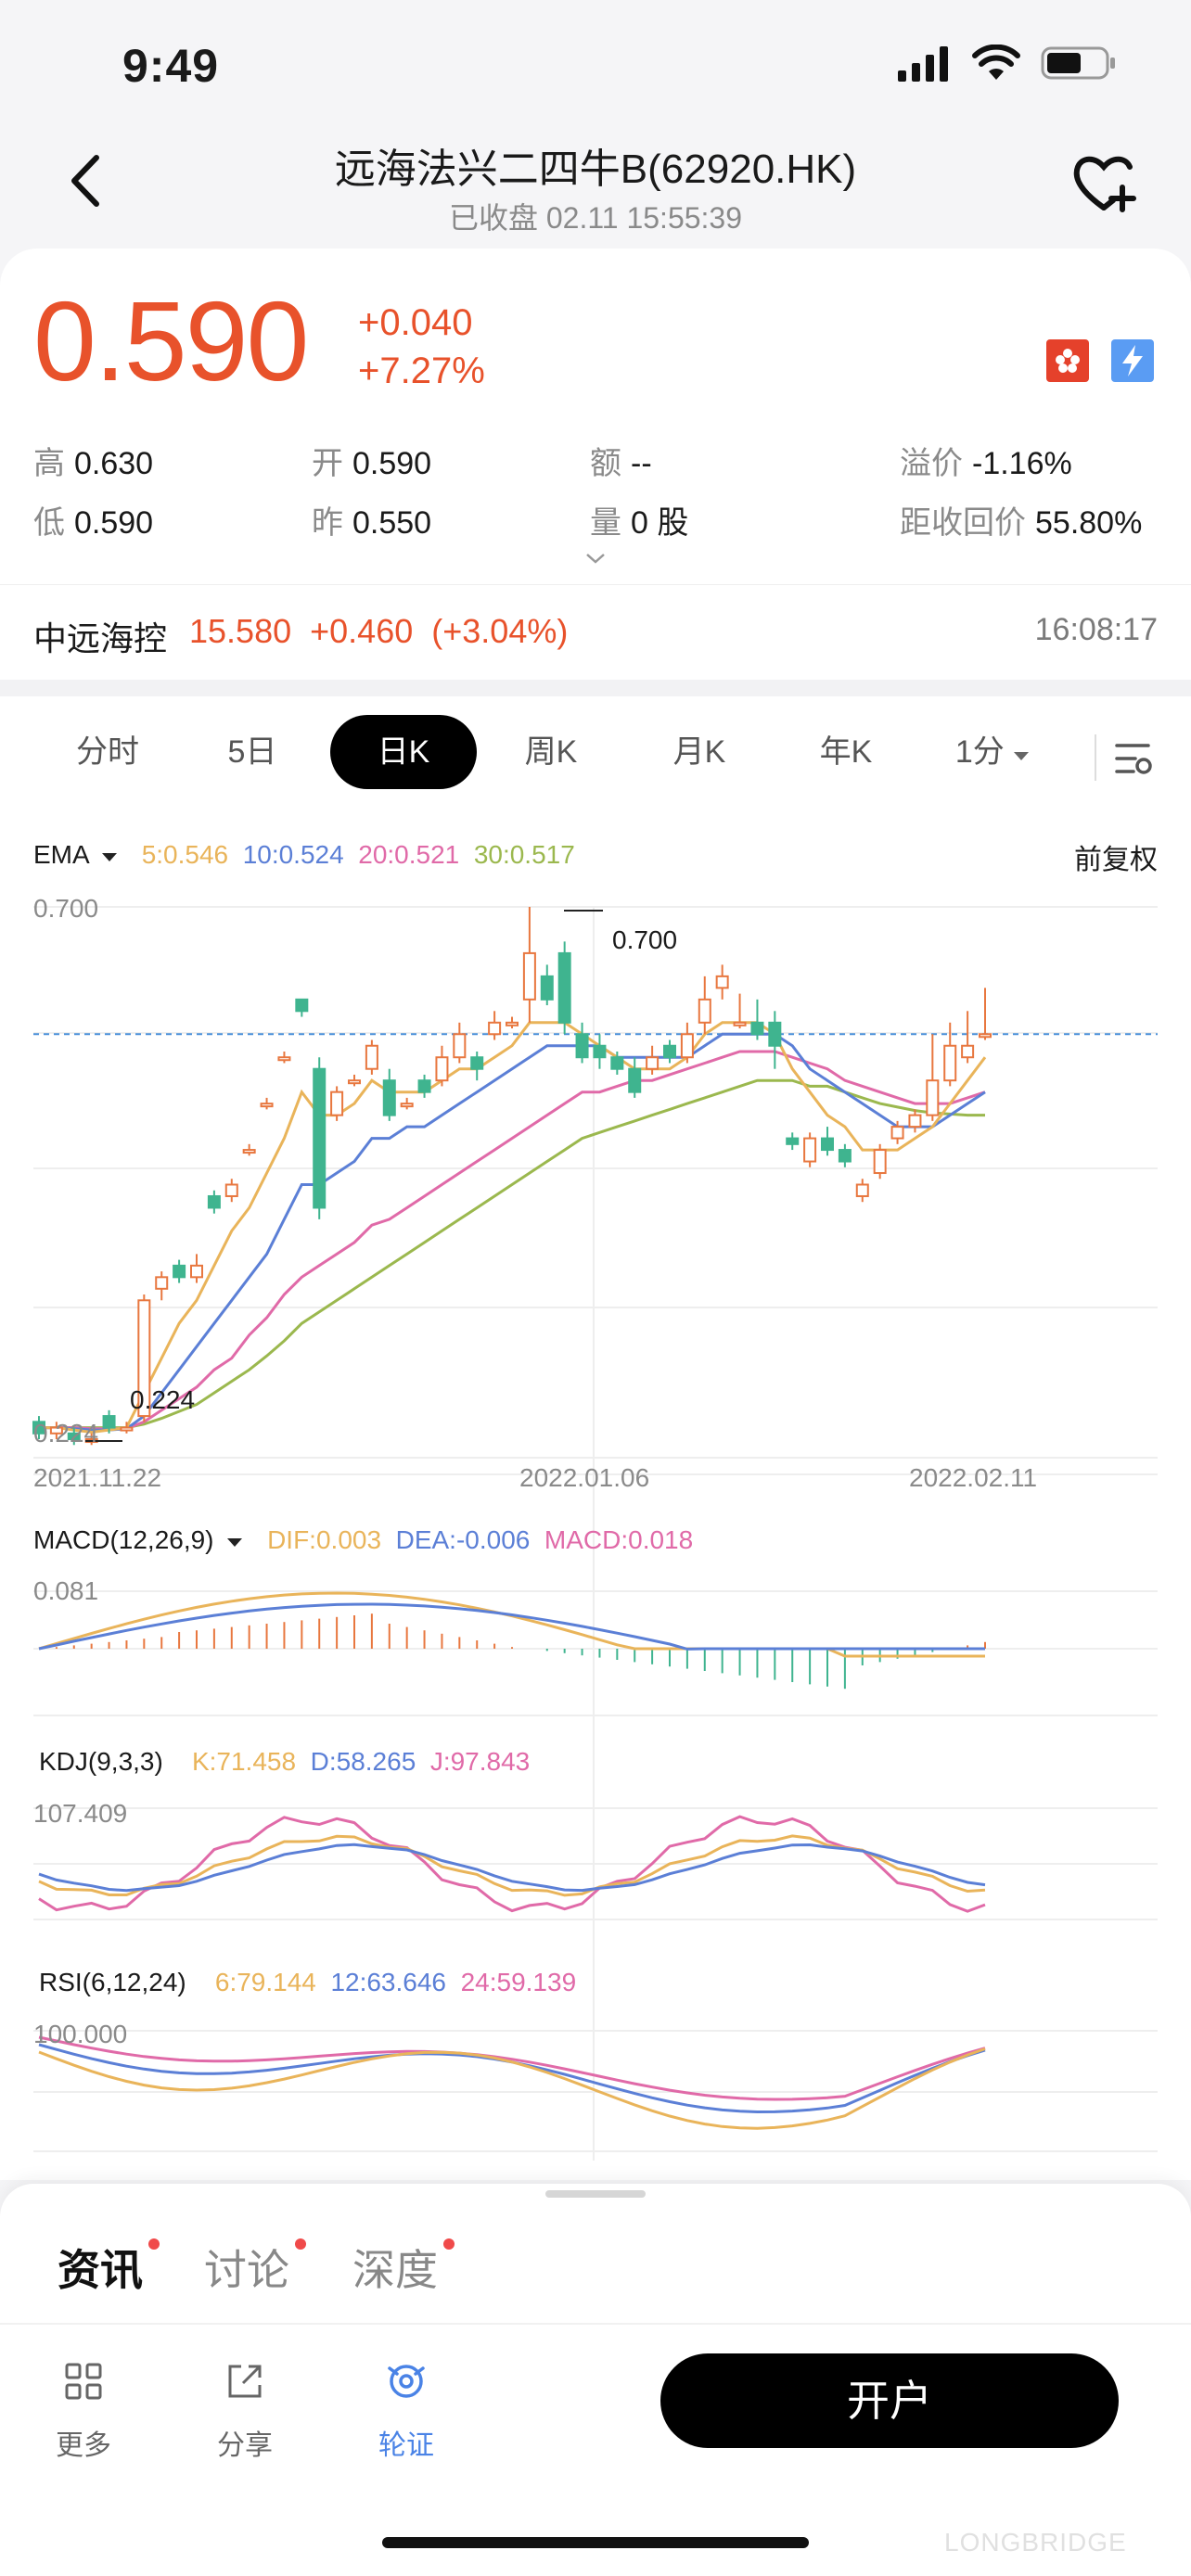 The width and height of the screenshot is (1191, 2576). I want to click on kdj-j-line, so click(512, 1864).